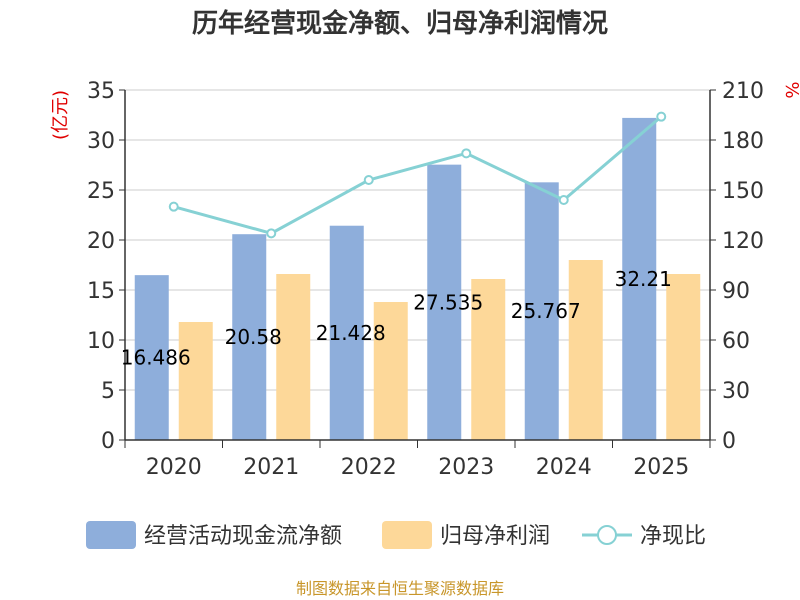 This screenshot has height=600, width=800. I want to click on data-label-cashflow: 20.58, so click(253, 337).